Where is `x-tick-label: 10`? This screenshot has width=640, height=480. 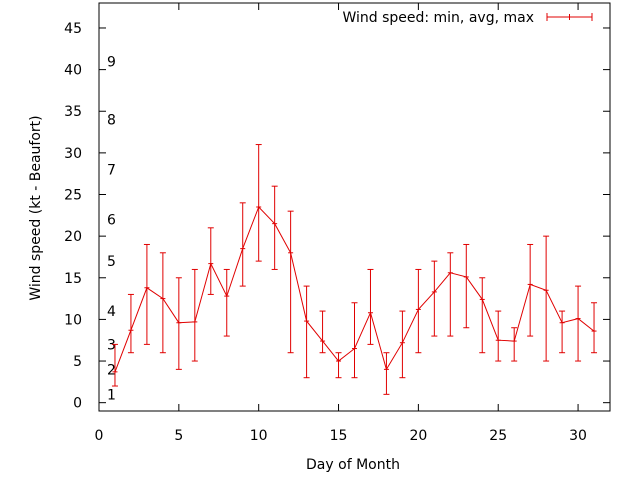
x-tick-label: 10 is located at coordinates (259, 436).